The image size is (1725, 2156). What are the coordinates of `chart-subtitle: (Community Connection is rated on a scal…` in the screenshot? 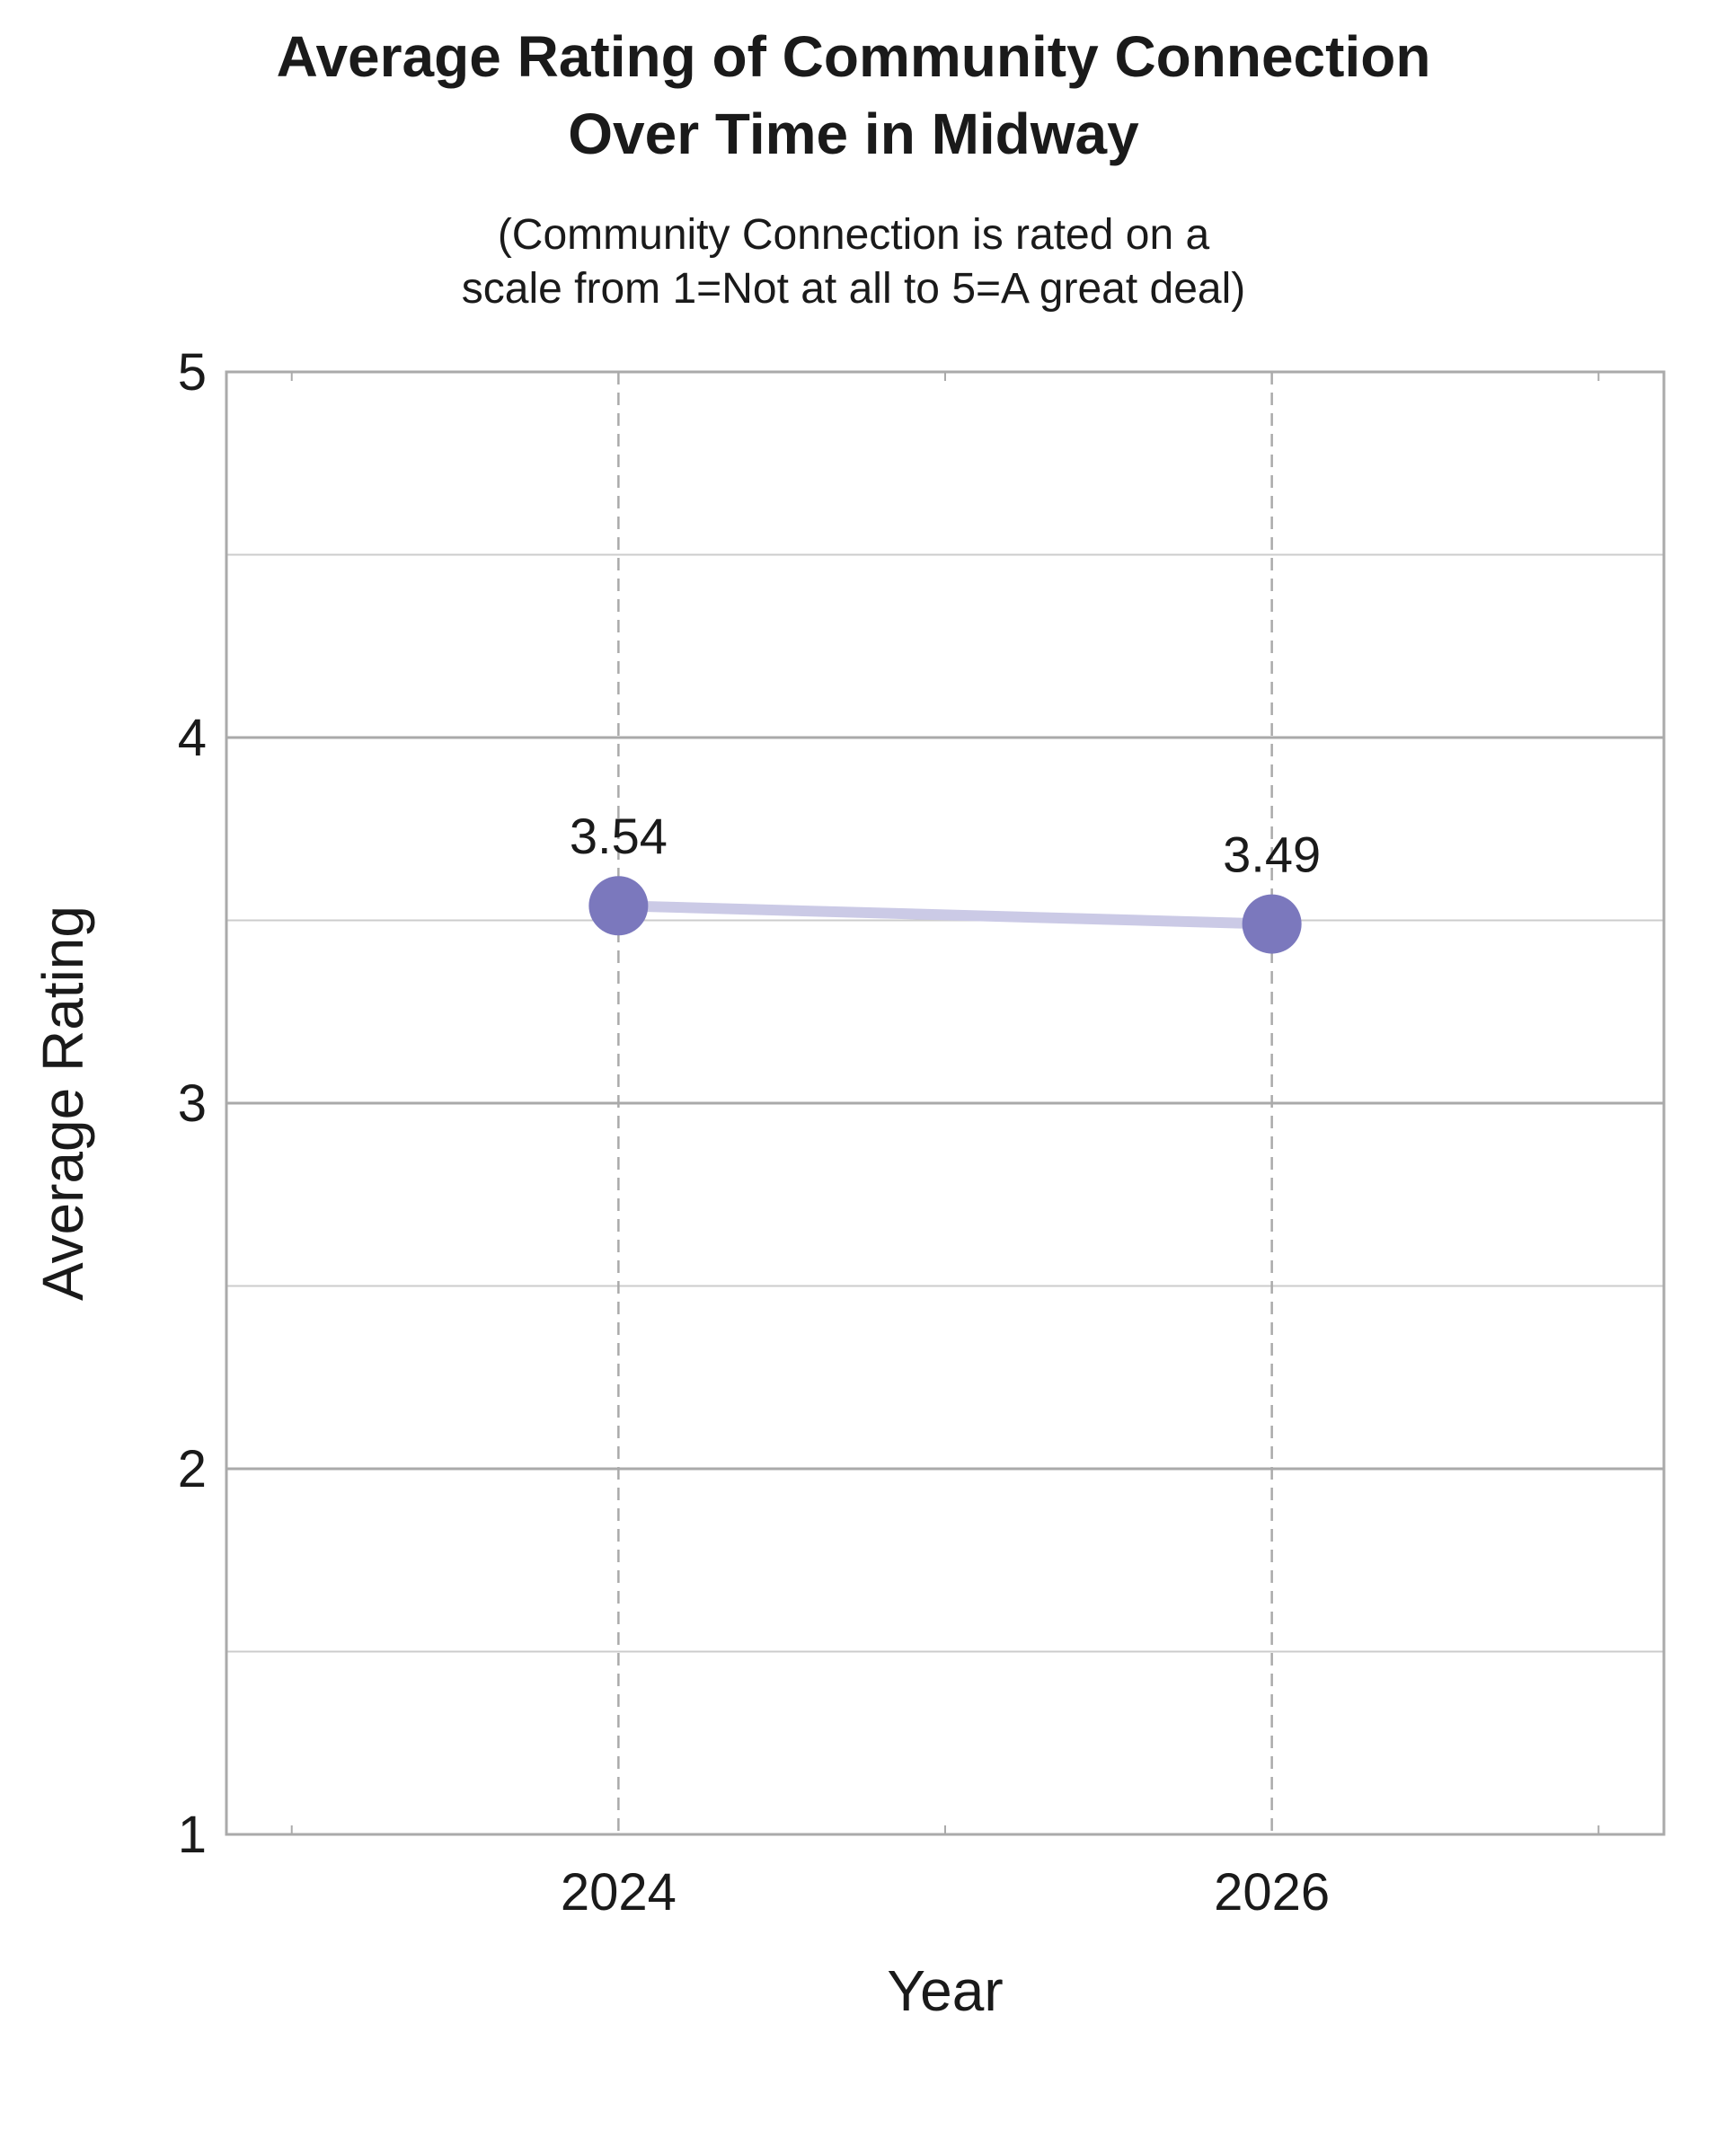 It's located at (853, 262).